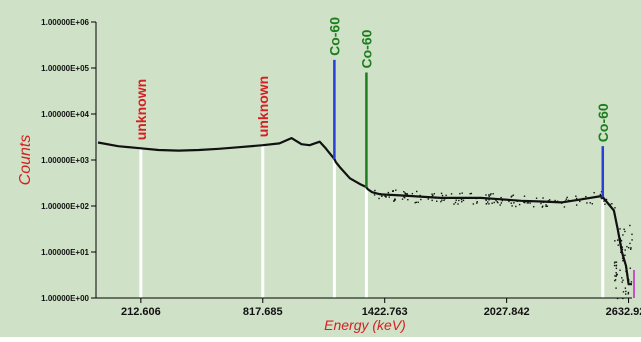 Image resolution: width=641 pixels, height=342 pixels. Describe the element at coordinates (366, 48) in the screenshot. I see `annotation-label: Co-60` at that location.